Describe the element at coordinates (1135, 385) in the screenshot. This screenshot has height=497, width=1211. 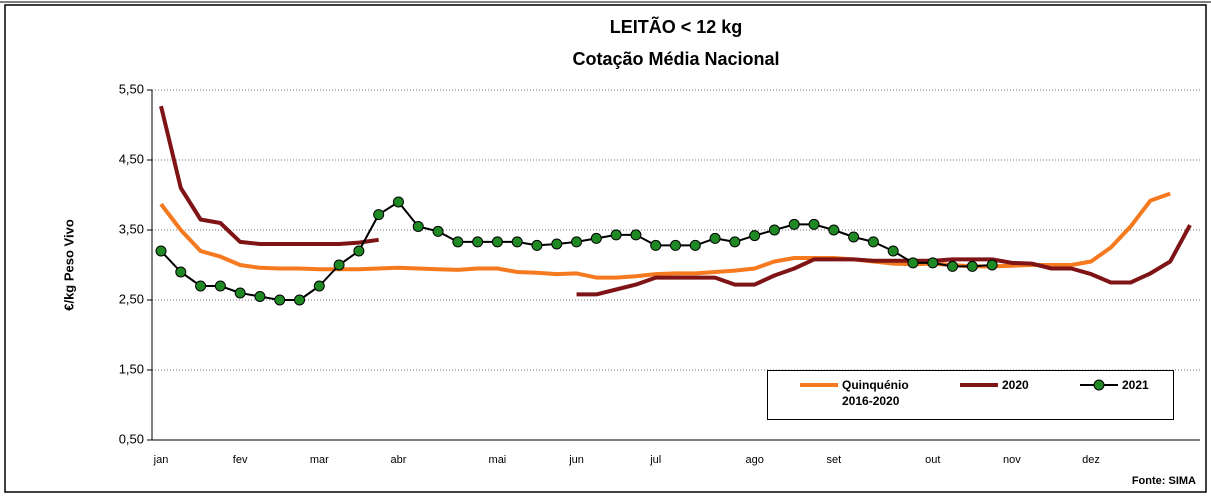
I see `legend-label: 2021` at that location.